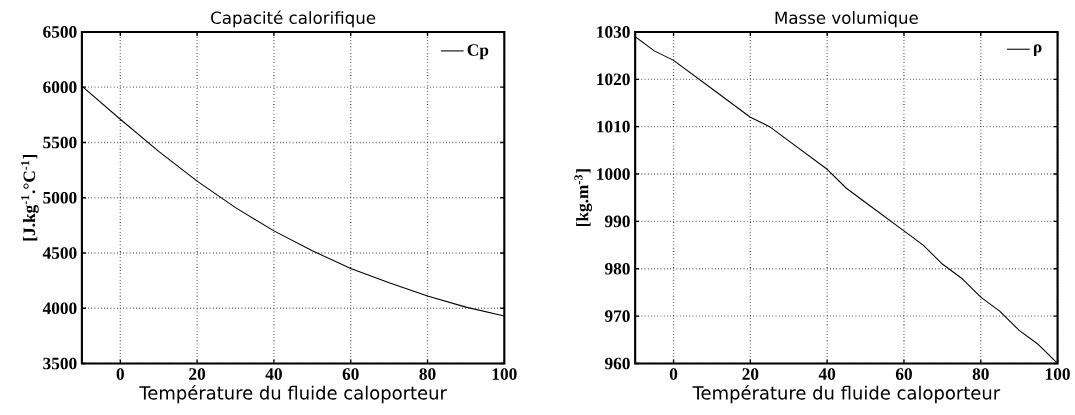  I want to click on y-axis-title: [J.kg$^{-1}$.°C$^{-1}$], so click(30, 197).